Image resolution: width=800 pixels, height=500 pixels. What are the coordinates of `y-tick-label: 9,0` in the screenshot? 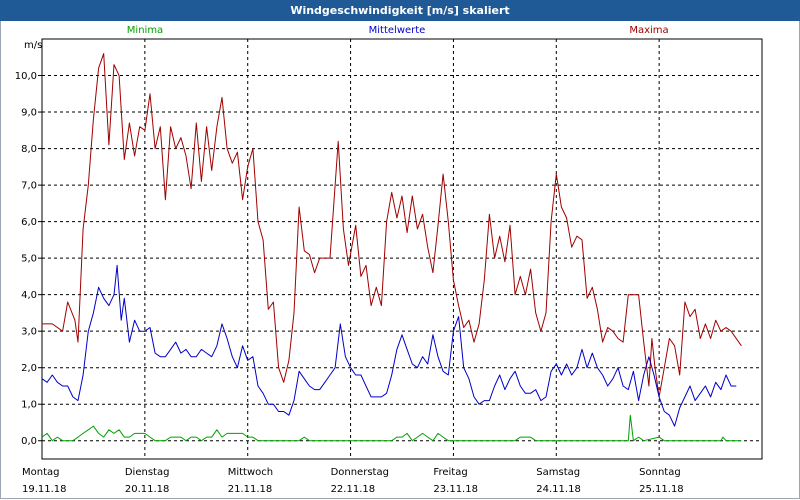 It's located at (29, 113).